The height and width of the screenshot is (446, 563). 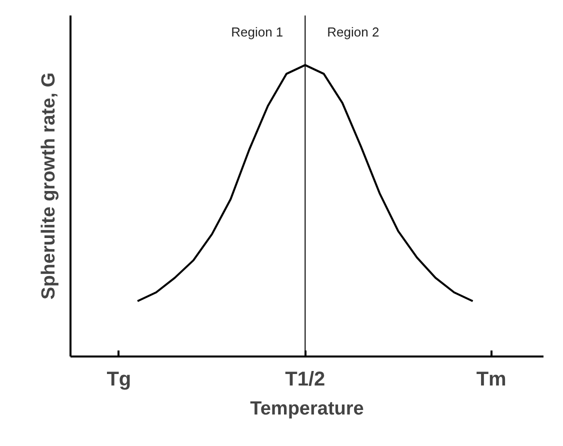 What do you see at coordinates (49, 186) in the screenshot?
I see `y-axis-title: Spherulite growth rate, G` at bounding box center [49, 186].